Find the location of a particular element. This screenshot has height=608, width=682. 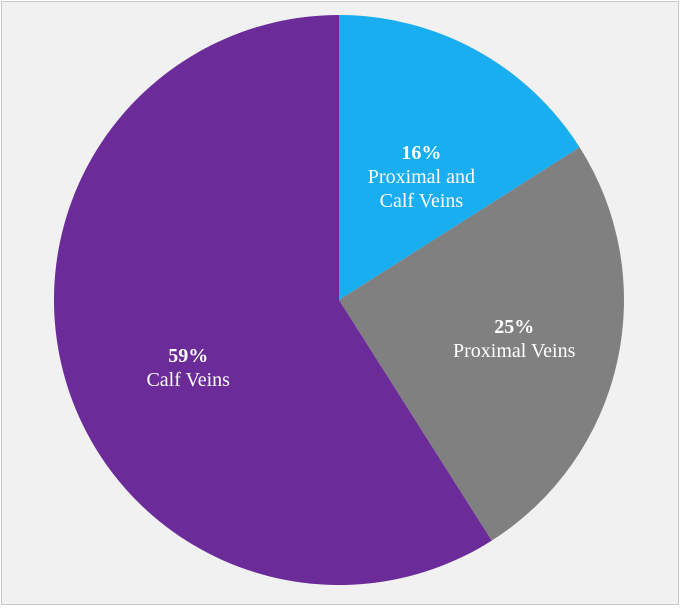

slice-percent-calf-veins: 59% is located at coordinates (188, 356).